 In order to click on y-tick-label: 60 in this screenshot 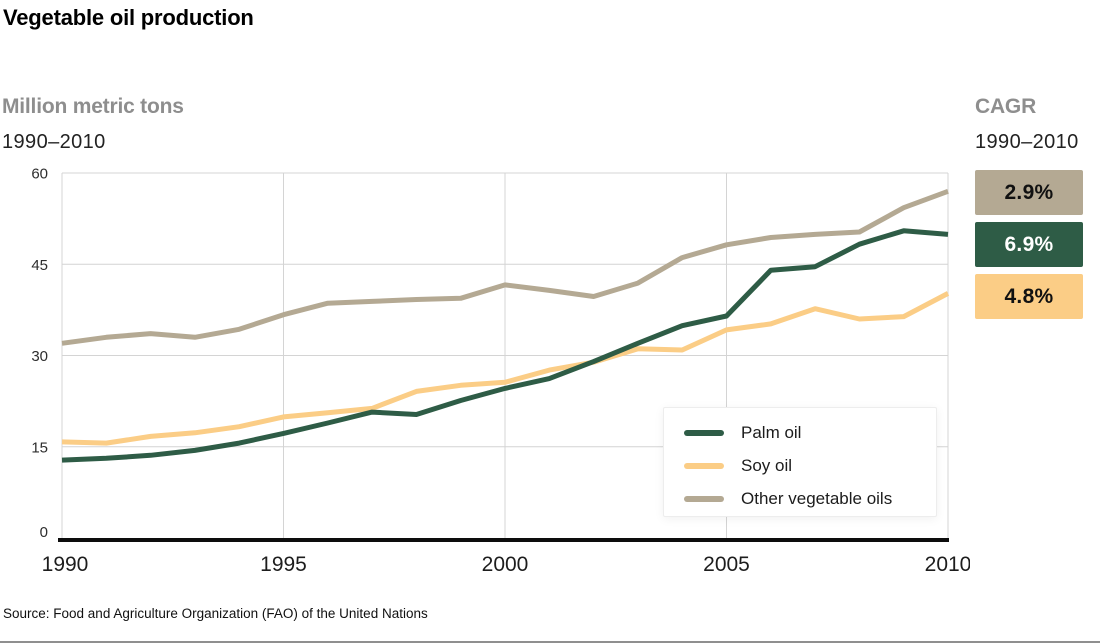, I will do `click(39, 174)`.